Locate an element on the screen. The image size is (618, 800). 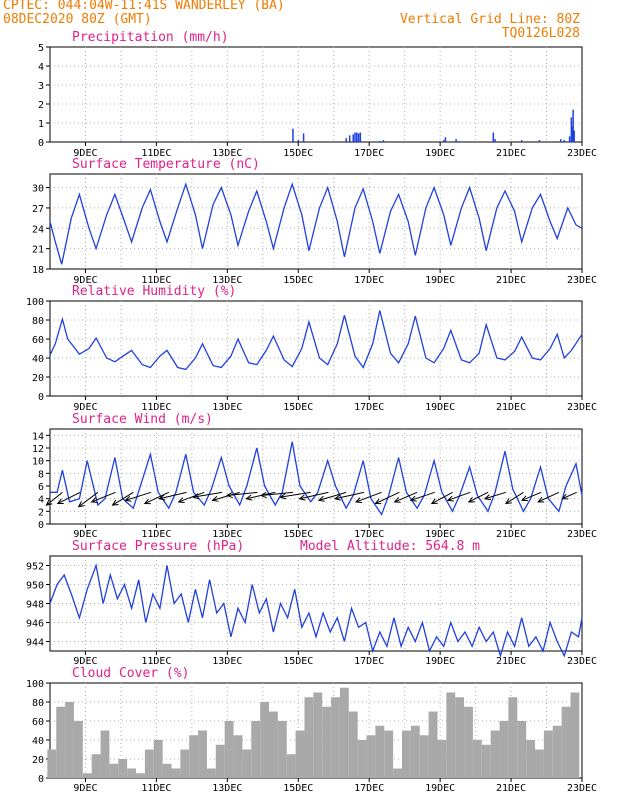
x-tick-label: 19DEC is located at coordinates (440, 661).